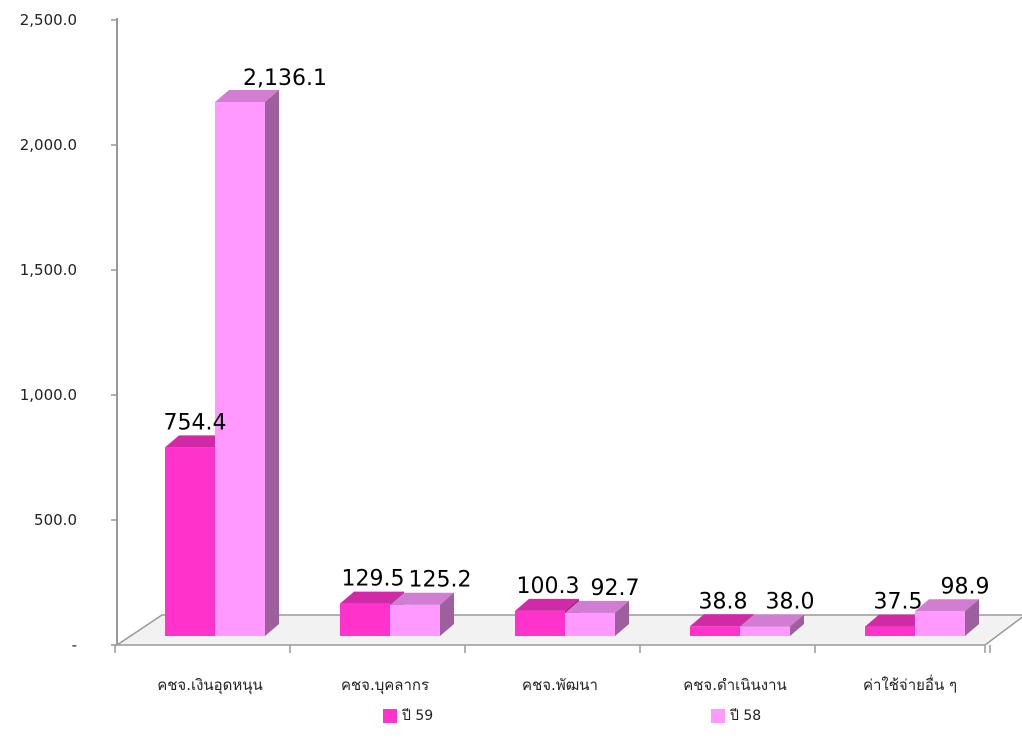 Image resolution: width=1022 pixels, height=740 pixels. What do you see at coordinates (965, 586) in the screenshot?
I see `data-label: 98.9` at bounding box center [965, 586].